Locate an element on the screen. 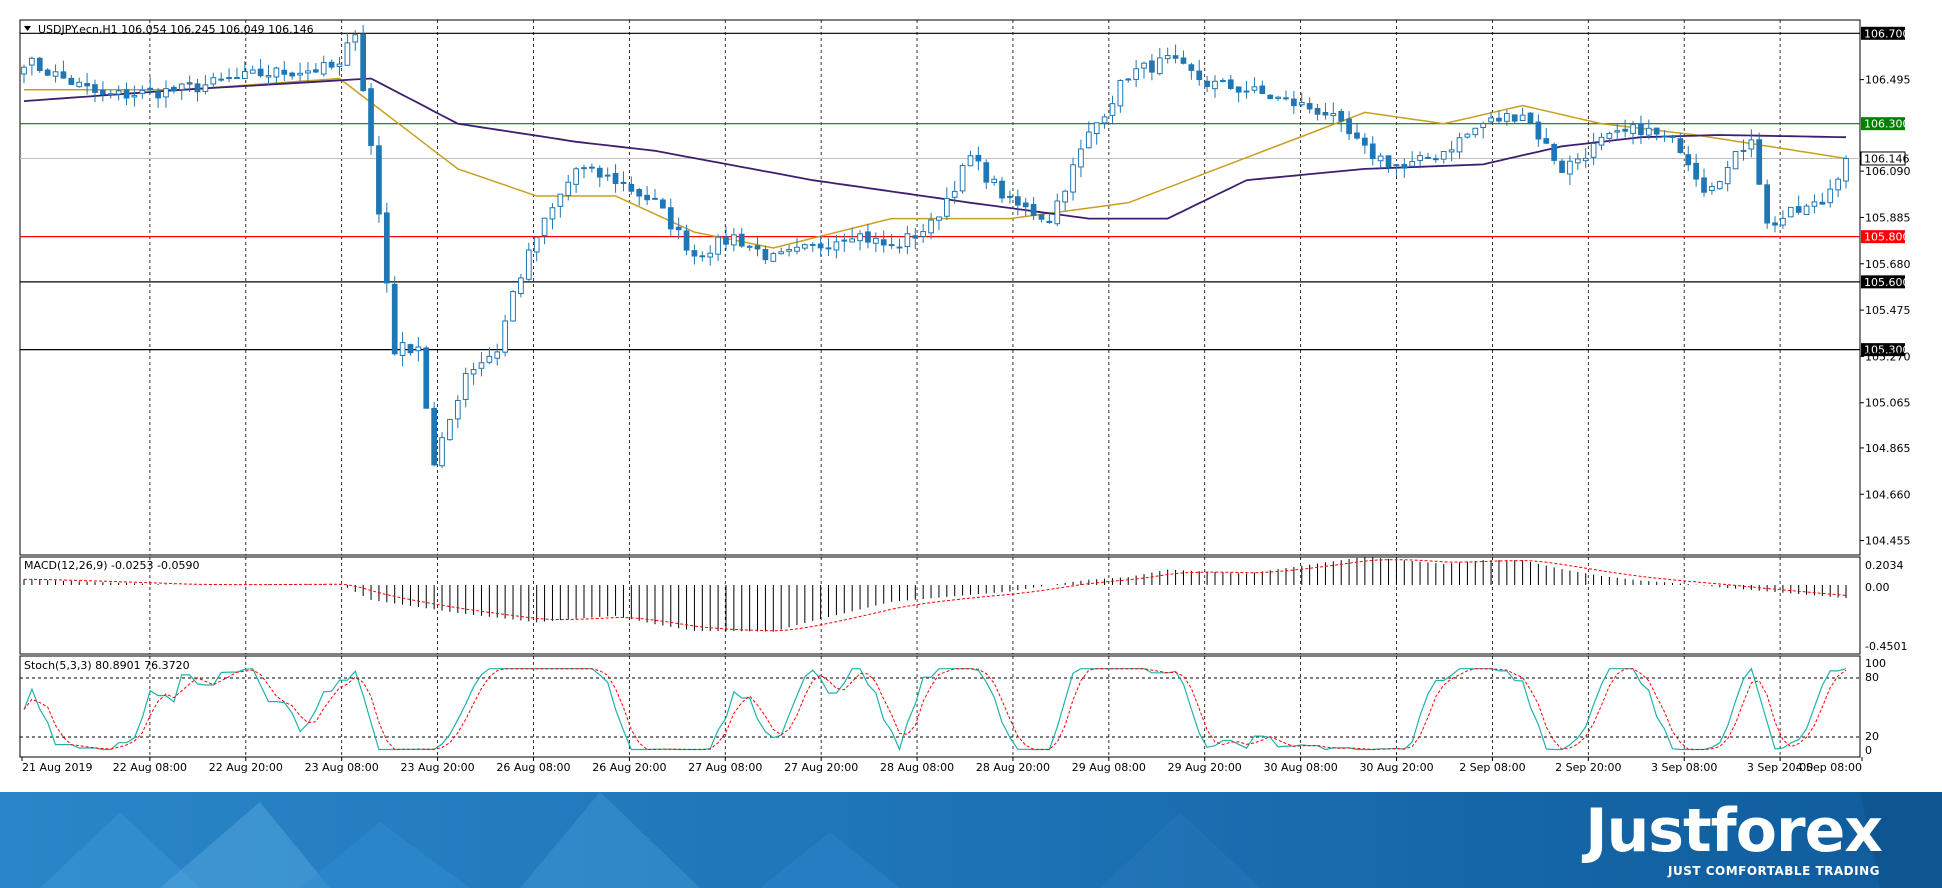 The image size is (1942, 888). time-axis-label: 29 Aug 08:00 is located at coordinates (1109, 767).